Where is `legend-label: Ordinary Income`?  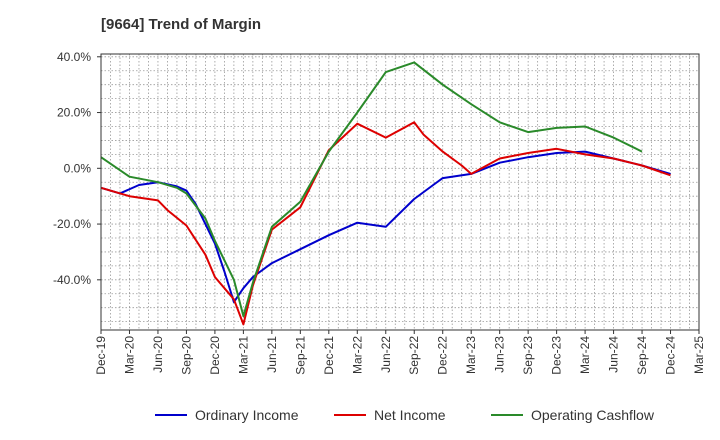 legend-label: Ordinary Income is located at coordinates (247, 415).